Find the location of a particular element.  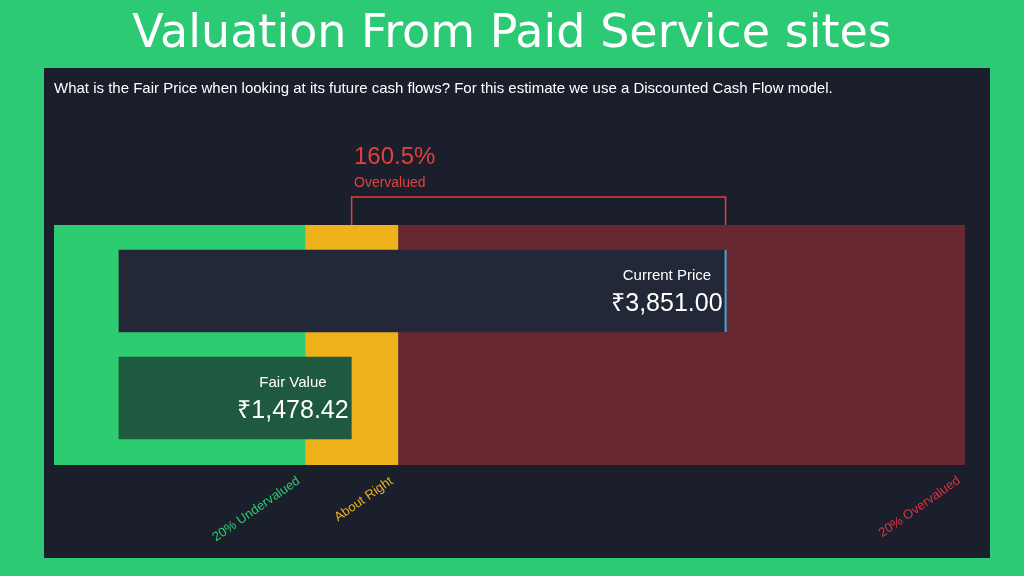

data-label: ₹3,851.00 is located at coordinates (667, 302).